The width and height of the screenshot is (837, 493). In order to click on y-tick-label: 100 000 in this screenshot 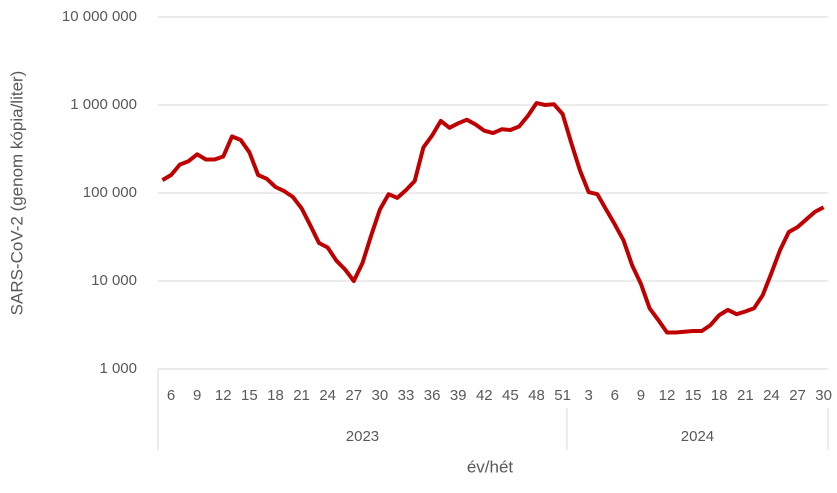, I will do `click(110, 192)`.